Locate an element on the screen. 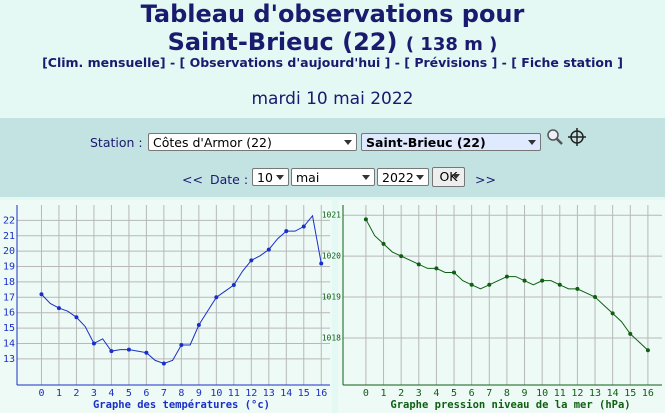 Image resolution: width=665 pixels, height=413 pixels. link: [ Prévisions ] is located at coordinates (451, 62).